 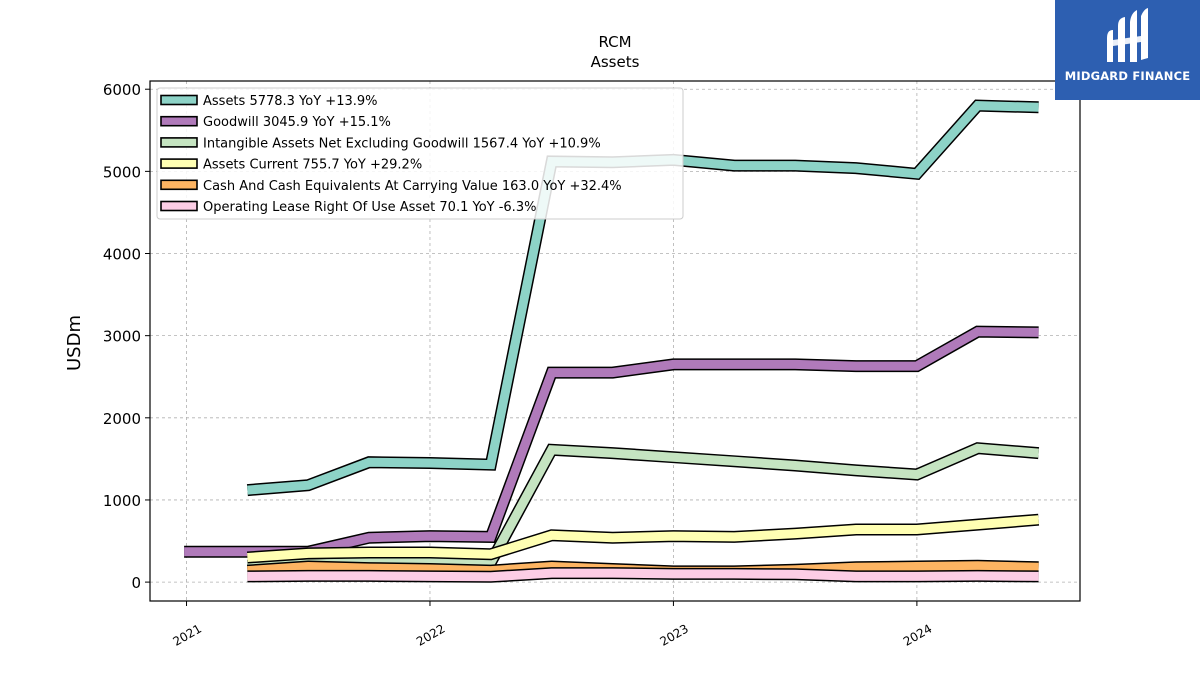 What do you see at coordinates (136, 583) in the screenshot?
I see `y-tick-label: 0` at bounding box center [136, 583].